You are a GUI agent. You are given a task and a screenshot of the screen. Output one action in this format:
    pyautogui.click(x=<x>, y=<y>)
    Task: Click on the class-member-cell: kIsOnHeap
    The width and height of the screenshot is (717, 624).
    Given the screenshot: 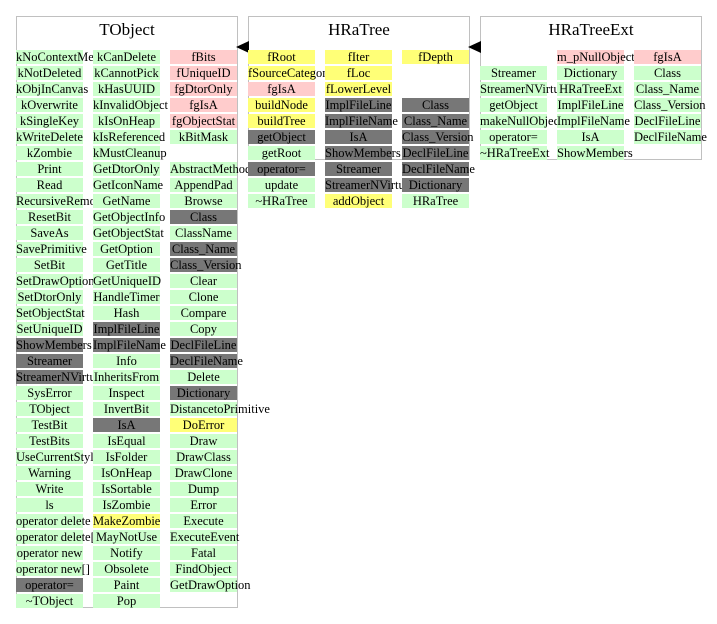 What is the action you would take?
    pyautogui.click(x=126, y=121)
    